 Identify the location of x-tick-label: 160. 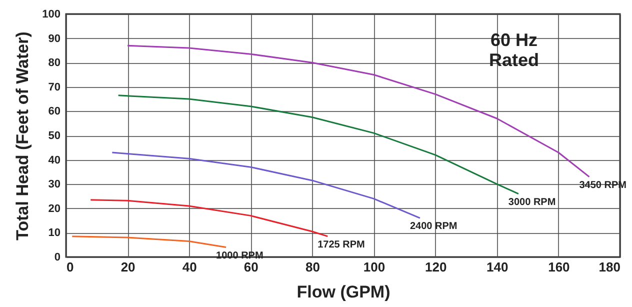
(559, 267).